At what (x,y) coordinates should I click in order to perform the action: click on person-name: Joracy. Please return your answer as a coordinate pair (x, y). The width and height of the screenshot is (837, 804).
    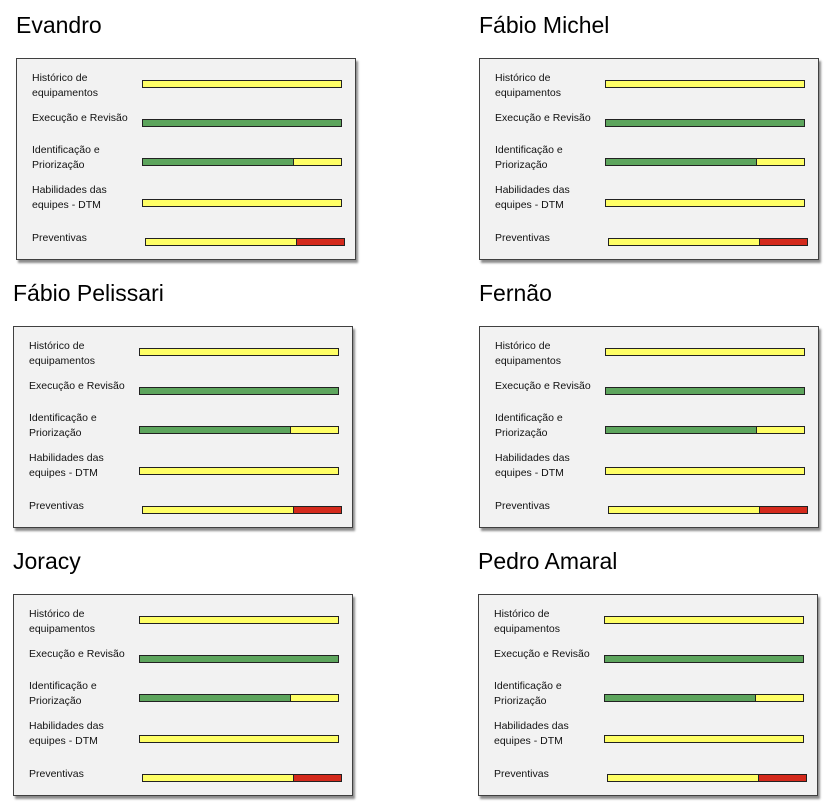
    Looking at the image, I should click on (47, 561).